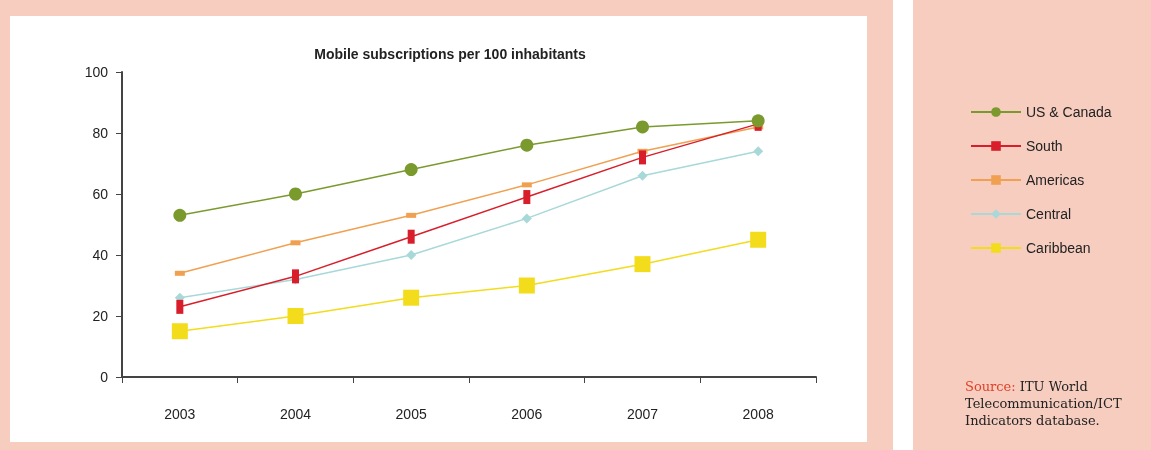  I want to click on y-tick-label: 20, so click(100, 316).